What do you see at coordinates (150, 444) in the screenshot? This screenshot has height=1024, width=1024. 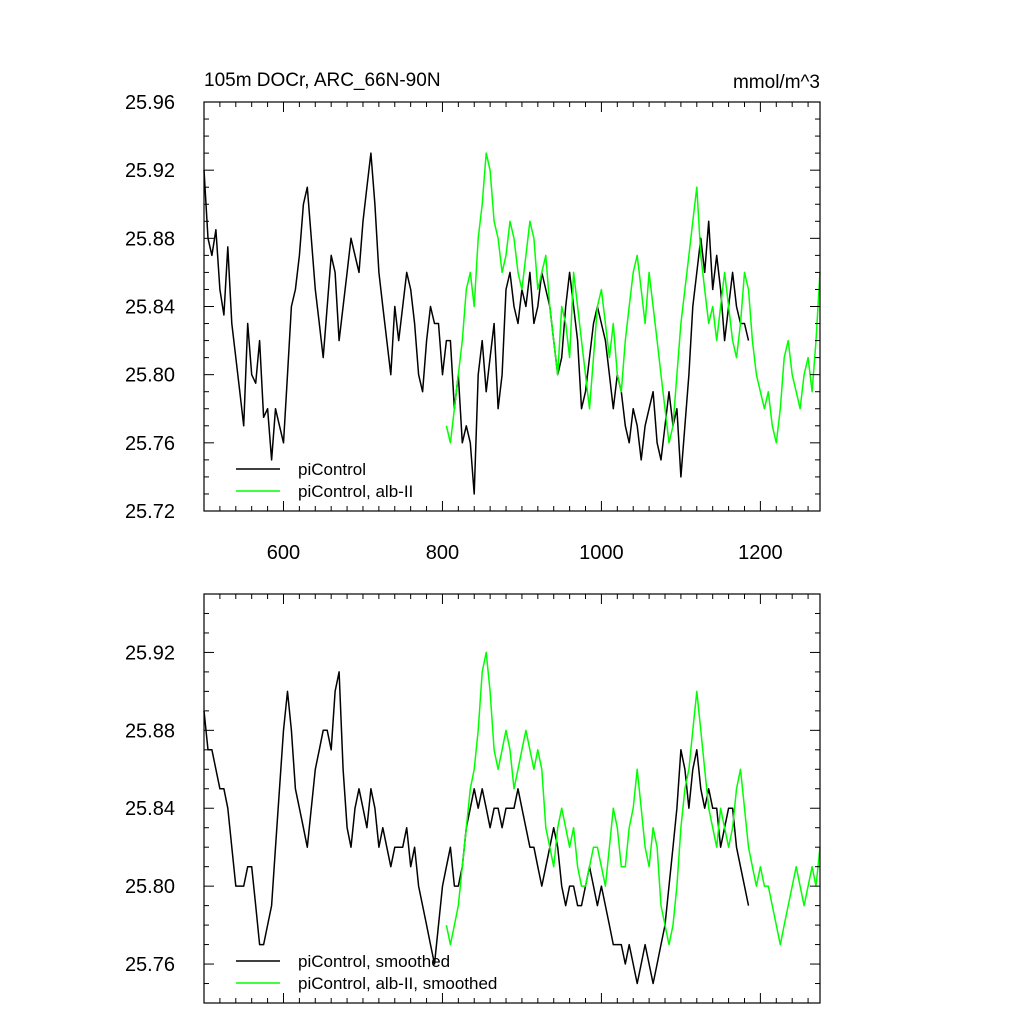 I see `top-ytick-label: 25.76` at bounding box center [150, 444].